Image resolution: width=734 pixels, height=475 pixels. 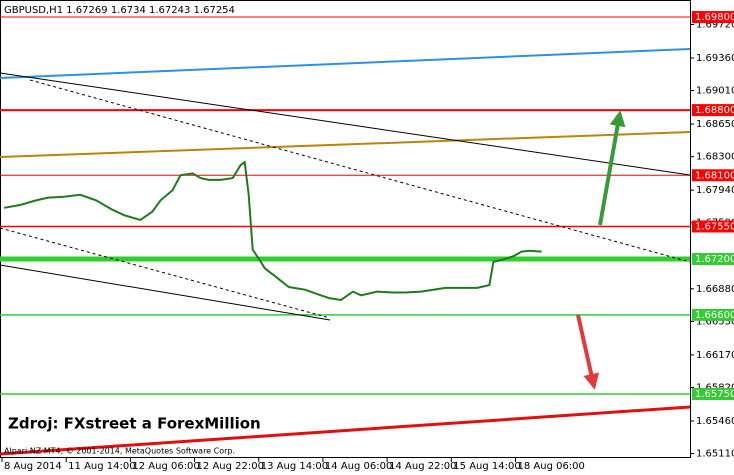 I want to click on x-tick-label: 18 Aug 06:00, so click(x=550, y=466).